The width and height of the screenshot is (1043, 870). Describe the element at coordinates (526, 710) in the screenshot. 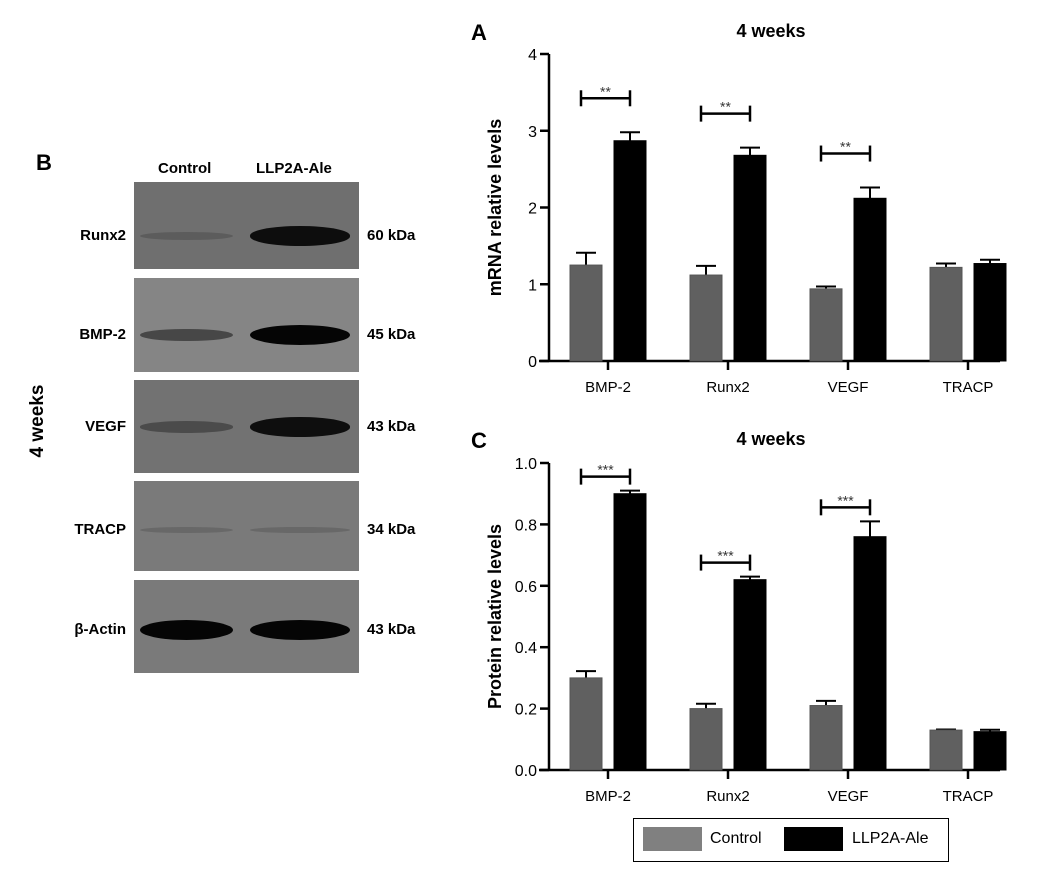

I see `y-tick-label: 0.2` at that location.